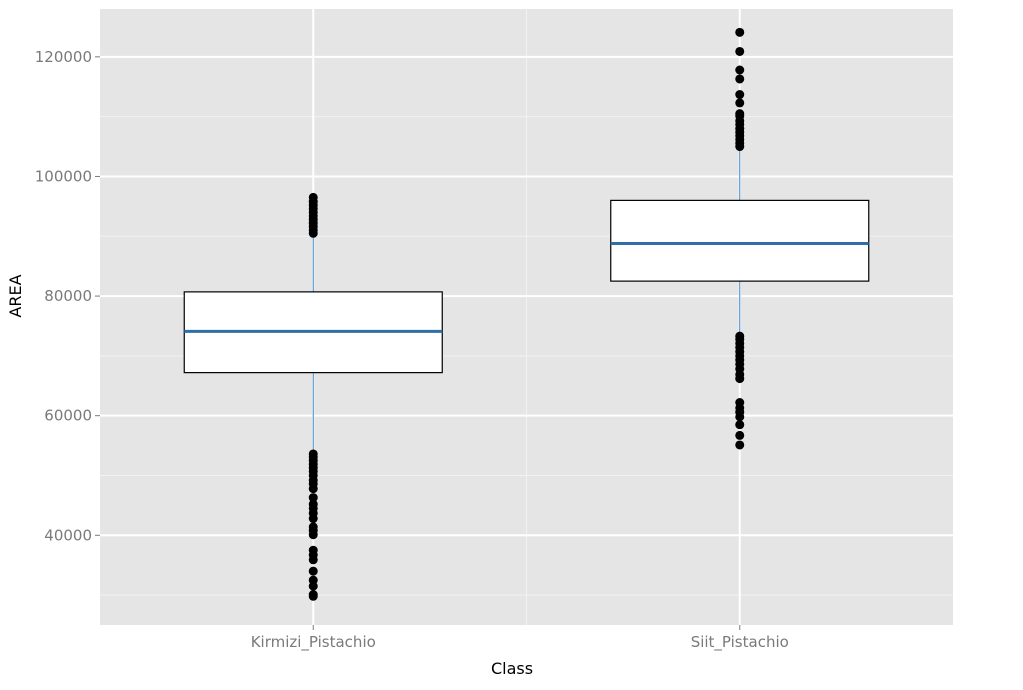 This screenshot has width=1023, height=690. Describe the element at coordinates (313, 642) in the screenshot. I see `x-tick-label: Kirmizi_Pistachio` at that location.